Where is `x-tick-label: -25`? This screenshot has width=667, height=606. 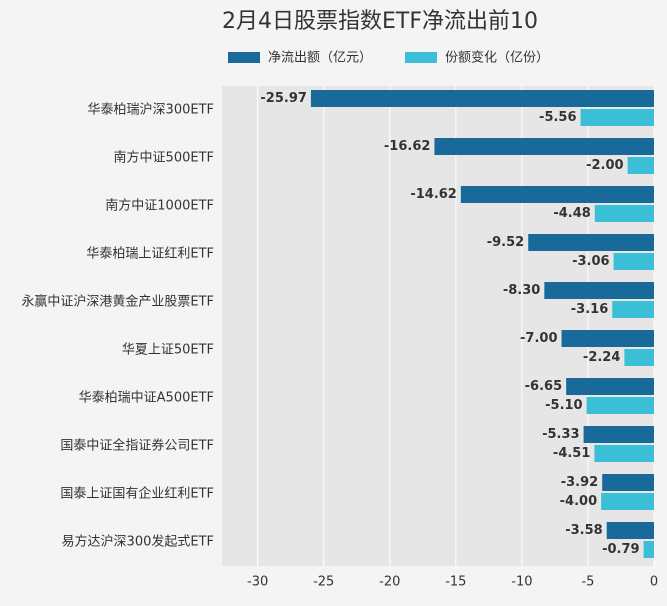 x-tick-label: -25 is located at coordinates (323, 582).